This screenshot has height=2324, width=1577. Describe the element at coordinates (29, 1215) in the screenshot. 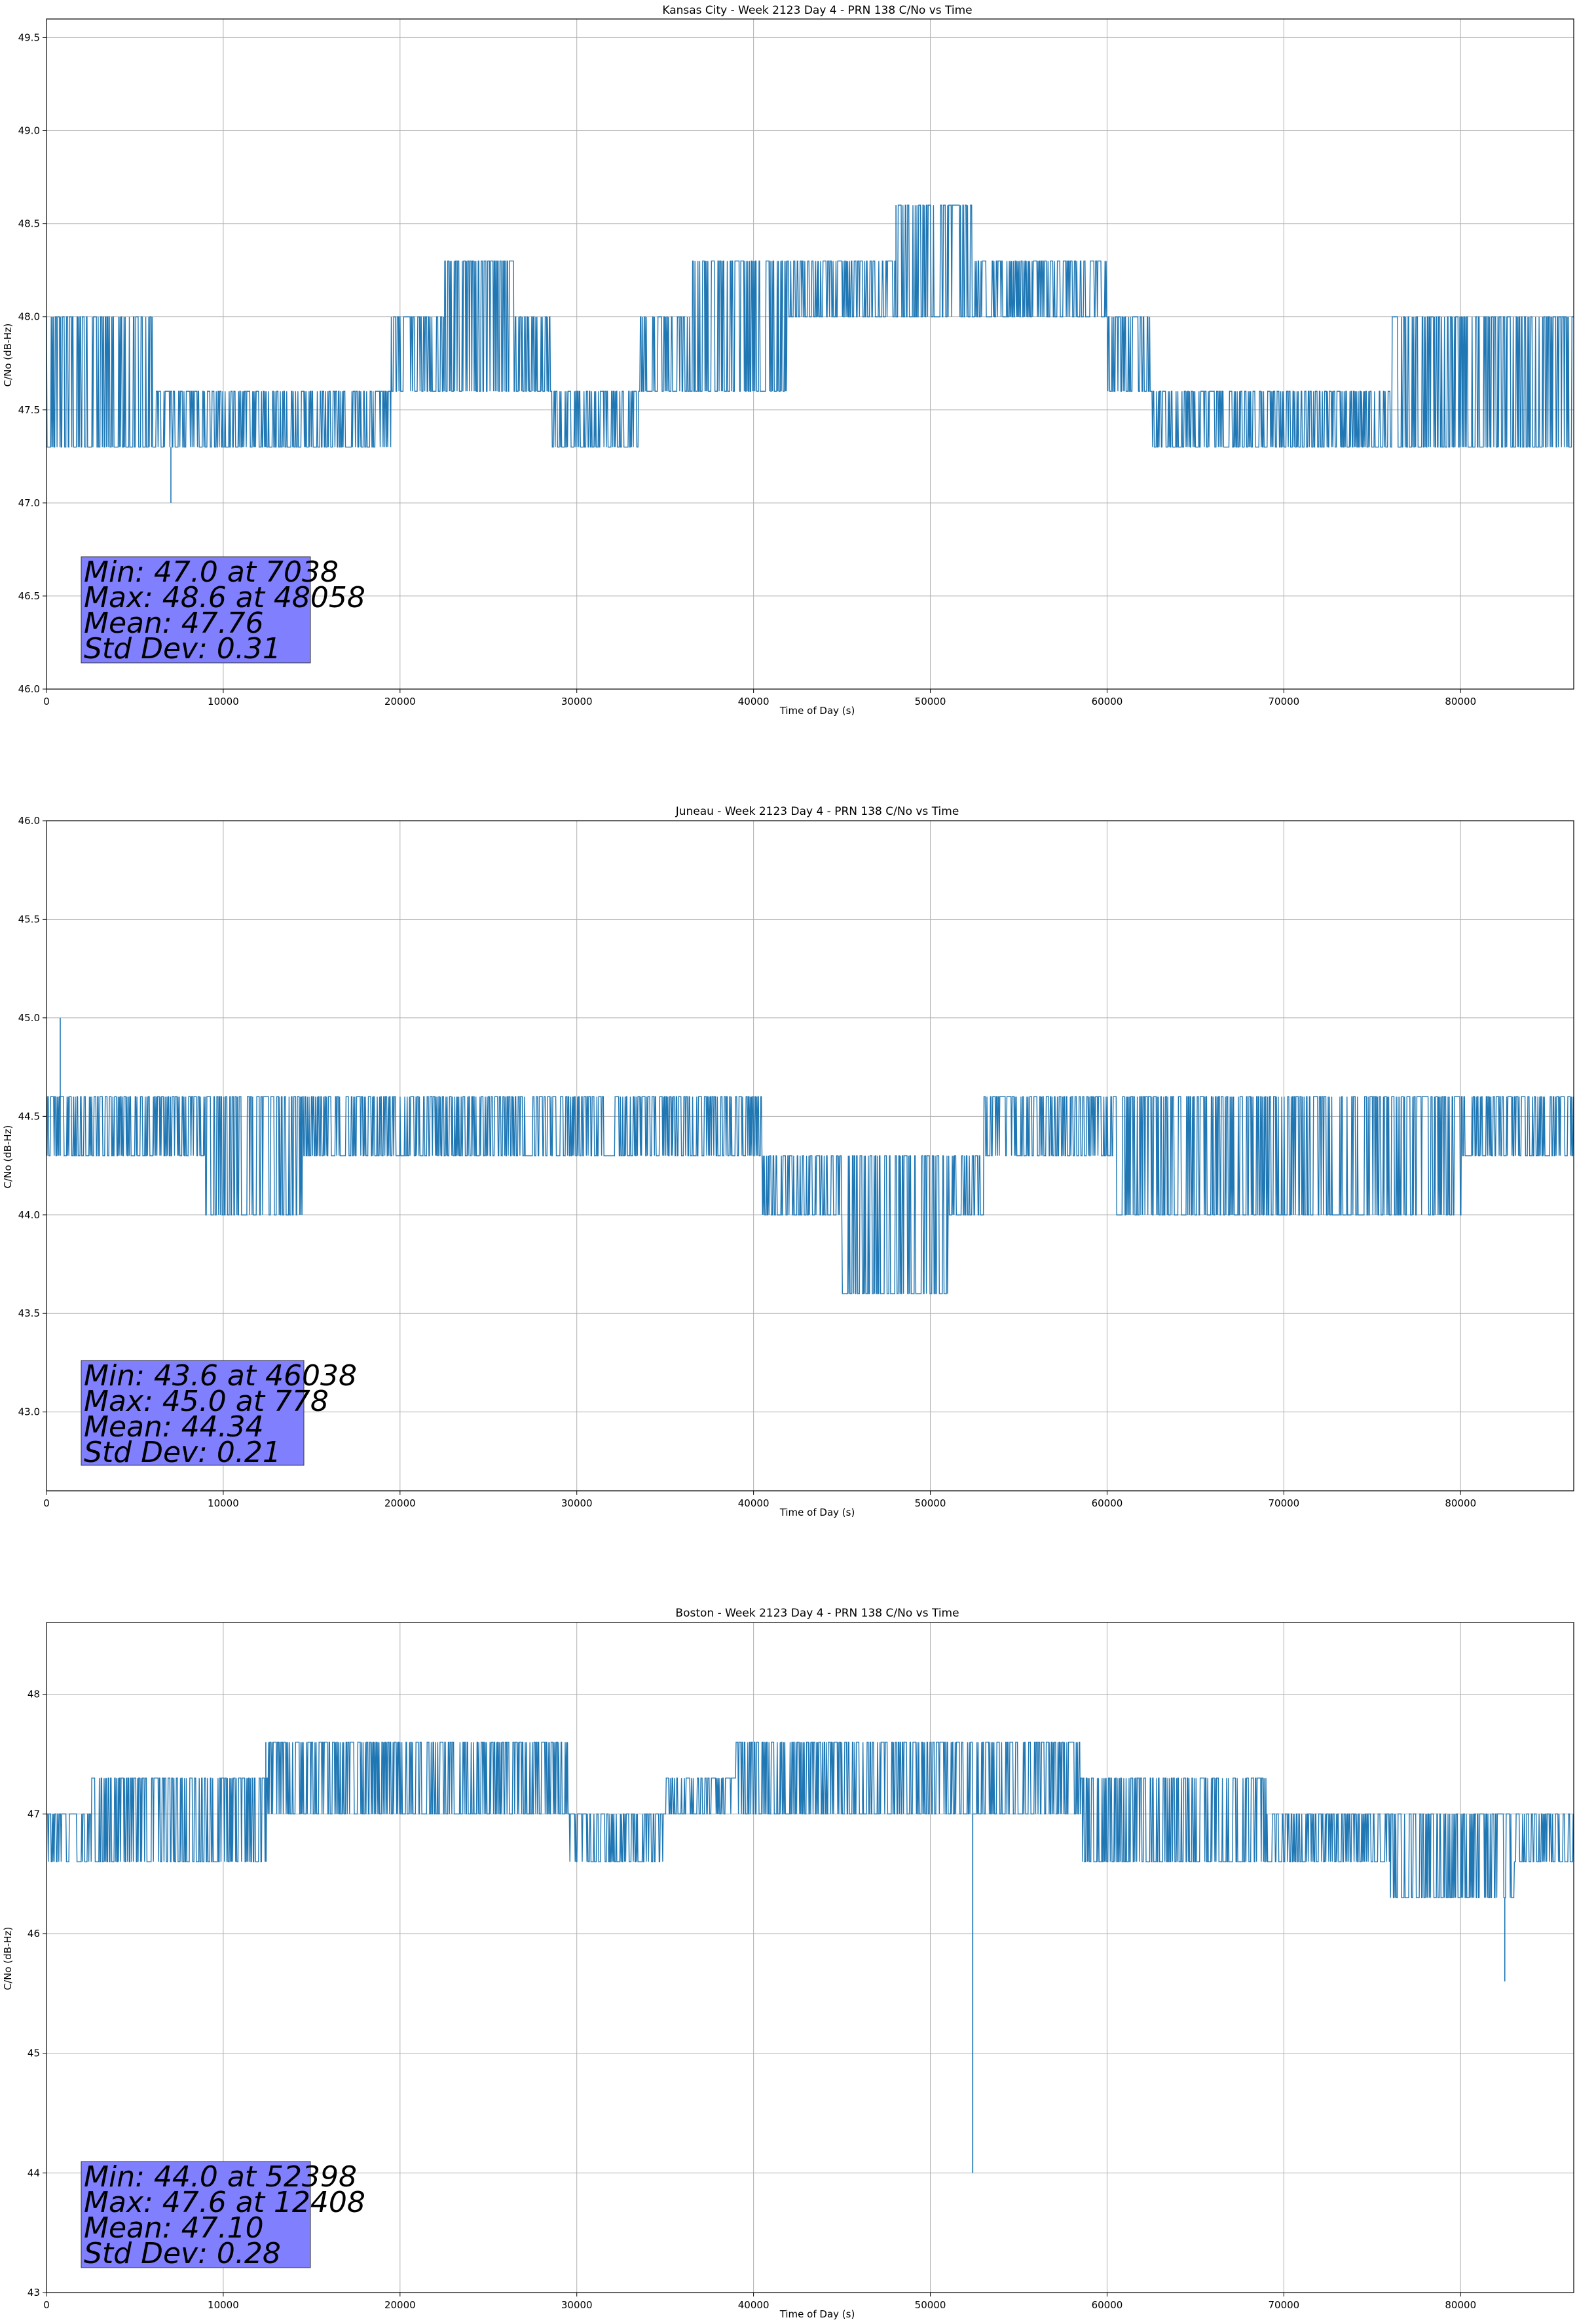

I see `y-tick-label: 44.0` at that location.